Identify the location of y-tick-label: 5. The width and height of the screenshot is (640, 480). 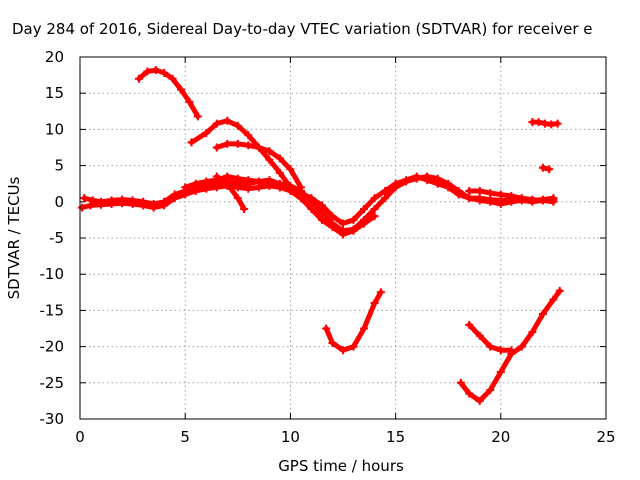
(59, 166).